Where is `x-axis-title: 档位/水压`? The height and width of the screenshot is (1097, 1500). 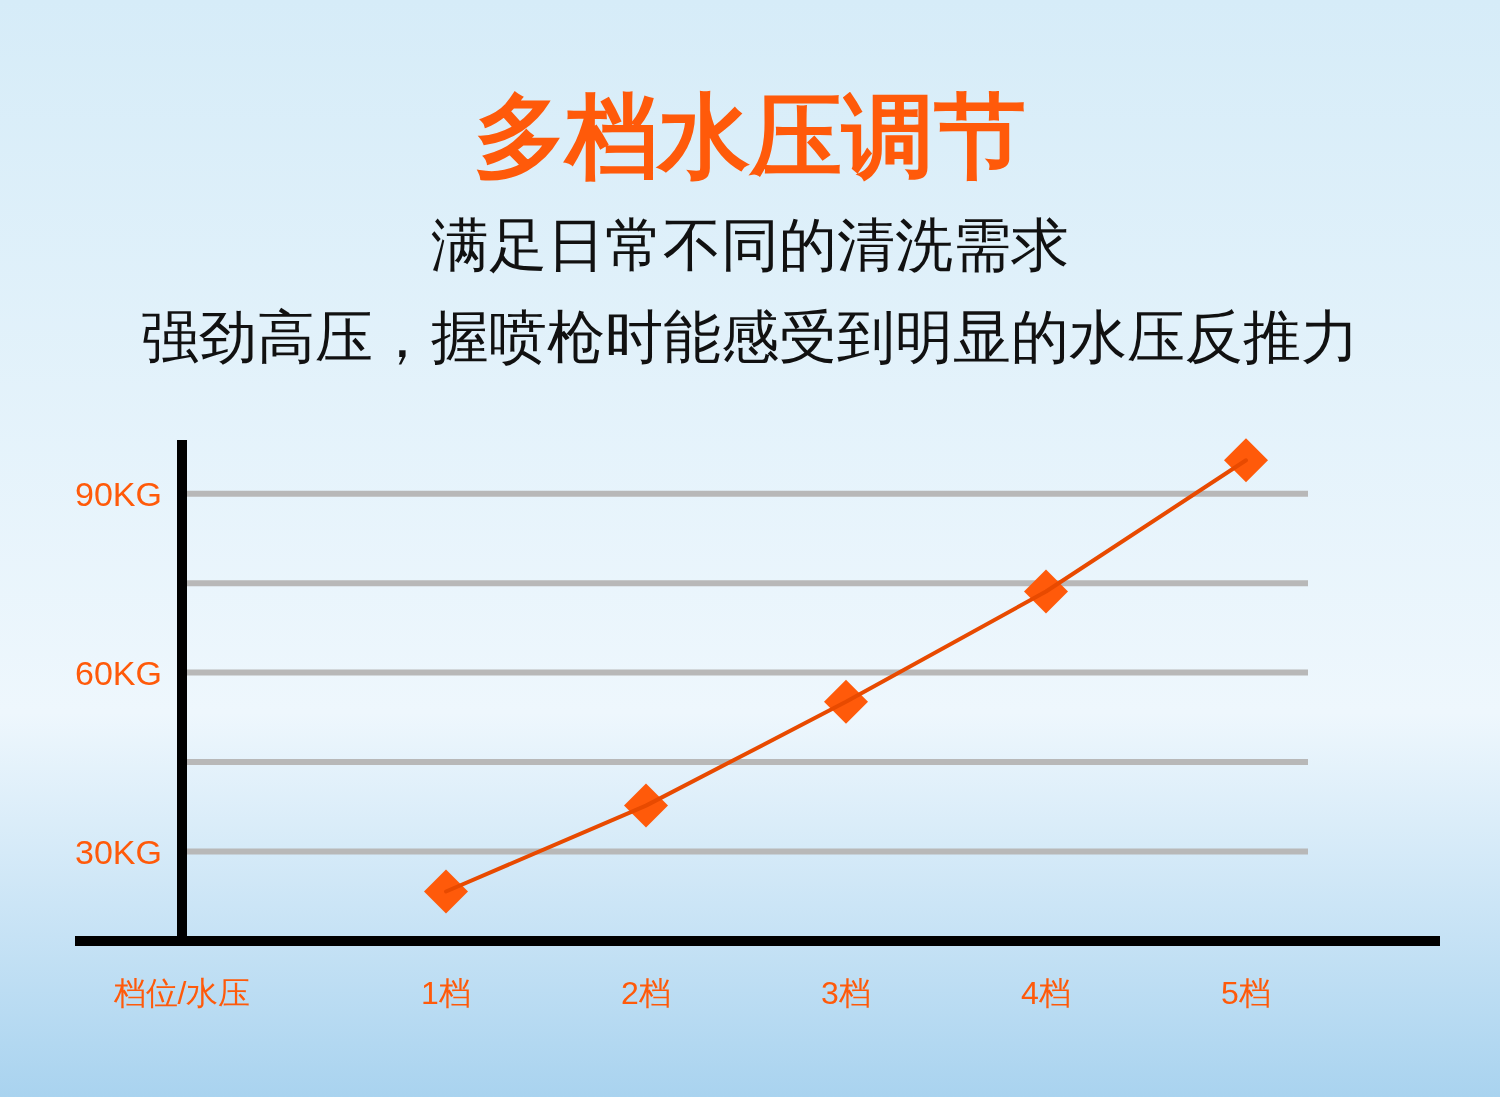
x-axis-title: 档位/水压 is located at coordinates (181, 993).